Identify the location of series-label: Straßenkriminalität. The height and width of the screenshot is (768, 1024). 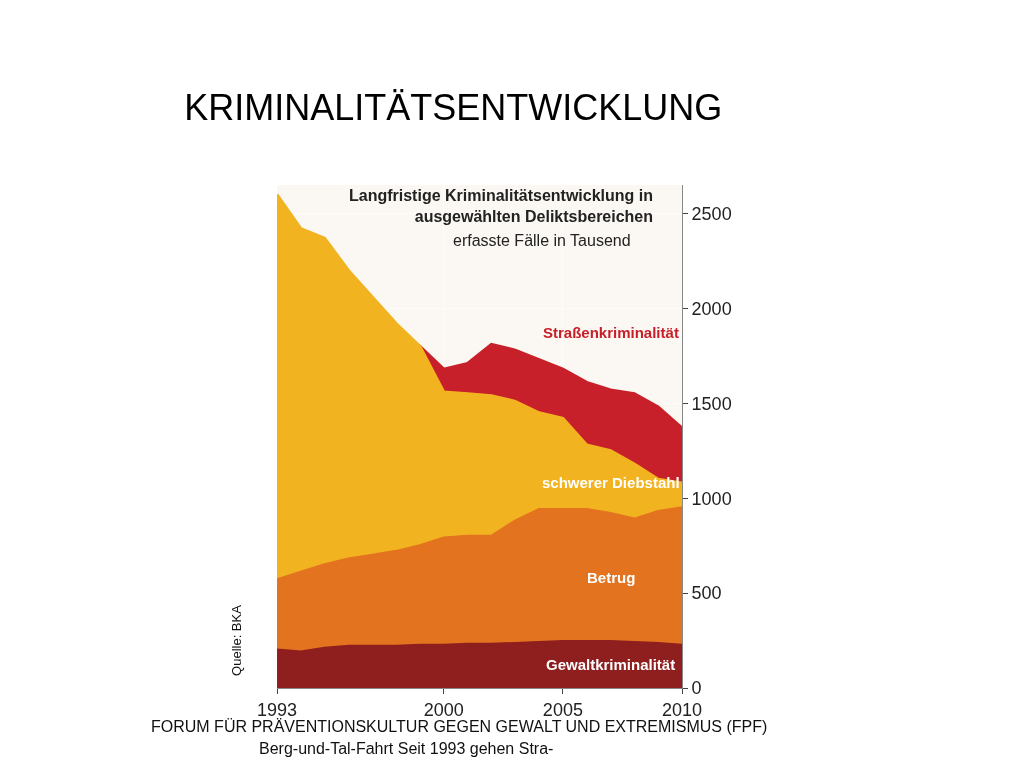
(611, 332).